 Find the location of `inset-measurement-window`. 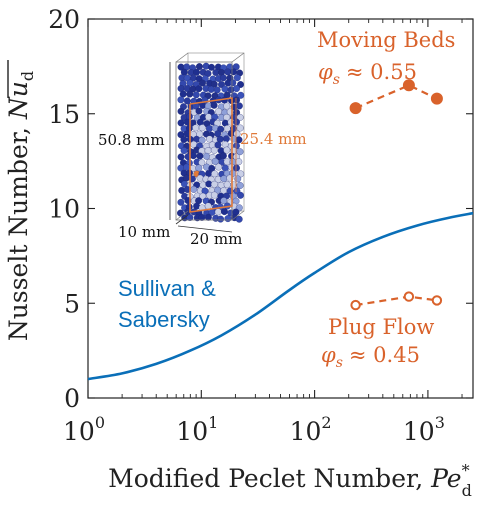

inset-measurement-window is located at coordinates (211, 155).